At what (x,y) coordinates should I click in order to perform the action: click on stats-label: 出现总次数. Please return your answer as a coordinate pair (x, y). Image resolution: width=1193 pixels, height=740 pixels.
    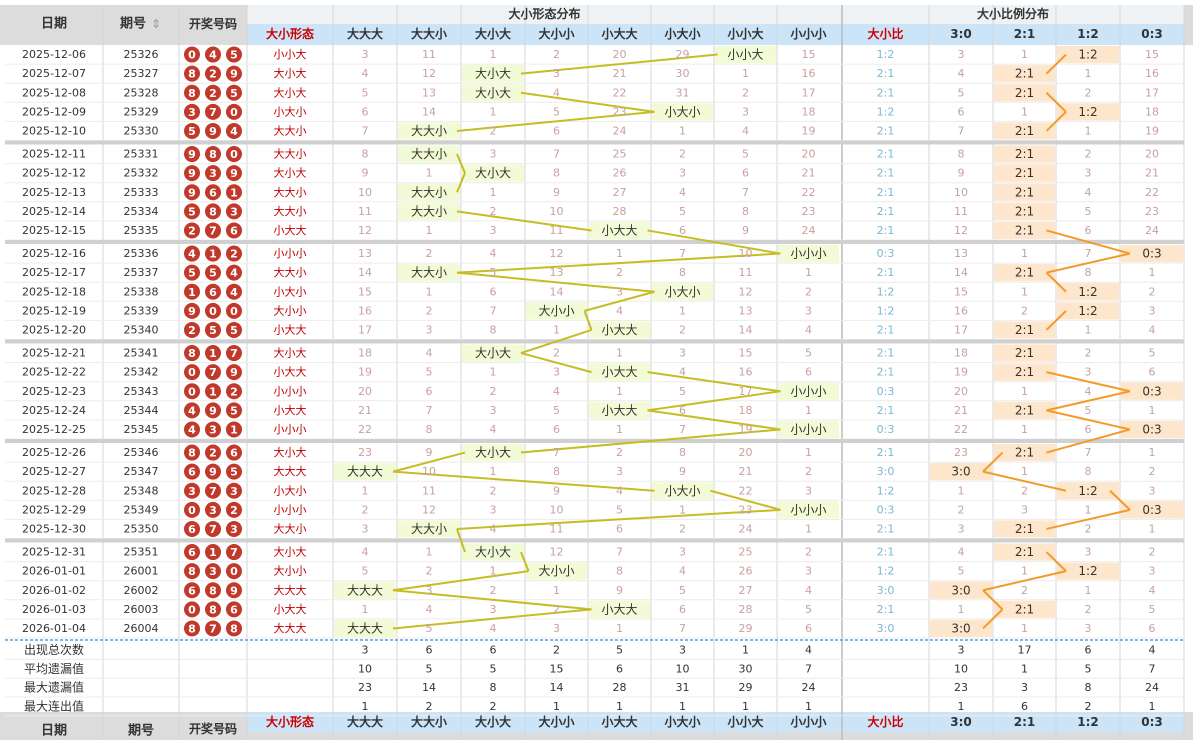
    Looking at the image, I should click on (54, 649).